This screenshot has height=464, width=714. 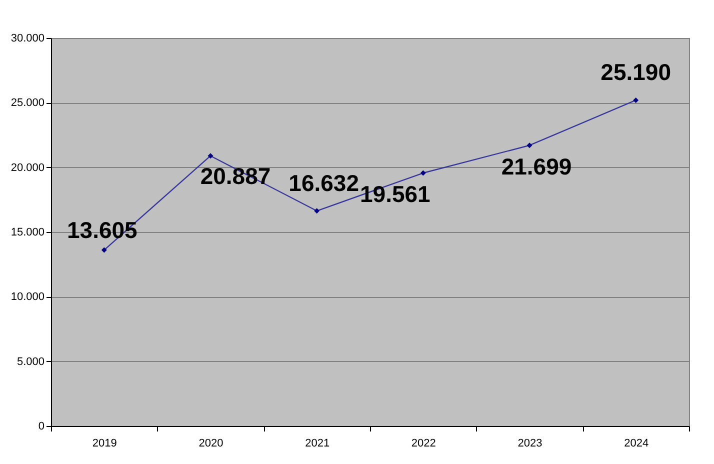 I want to click on x-tick-label: 2020, so click(x=211, y=444).